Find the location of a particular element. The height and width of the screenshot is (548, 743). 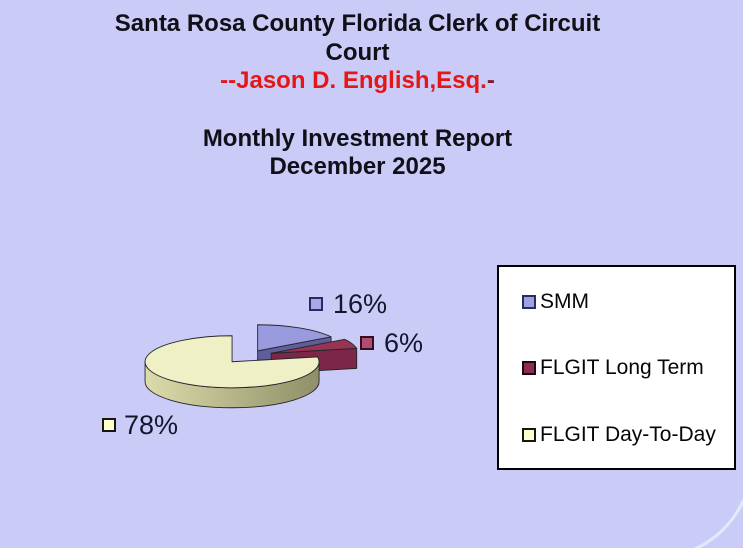

data-label-flgit-day-to-day: 78% is located at coordinates (140, 425).